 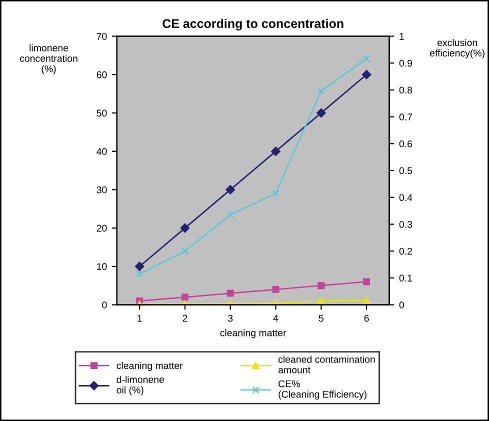 What do you see at coordinates (149, 366) in the screenshot?
I see `legend-label: cleaning matter` at bounding box center [149, 366].